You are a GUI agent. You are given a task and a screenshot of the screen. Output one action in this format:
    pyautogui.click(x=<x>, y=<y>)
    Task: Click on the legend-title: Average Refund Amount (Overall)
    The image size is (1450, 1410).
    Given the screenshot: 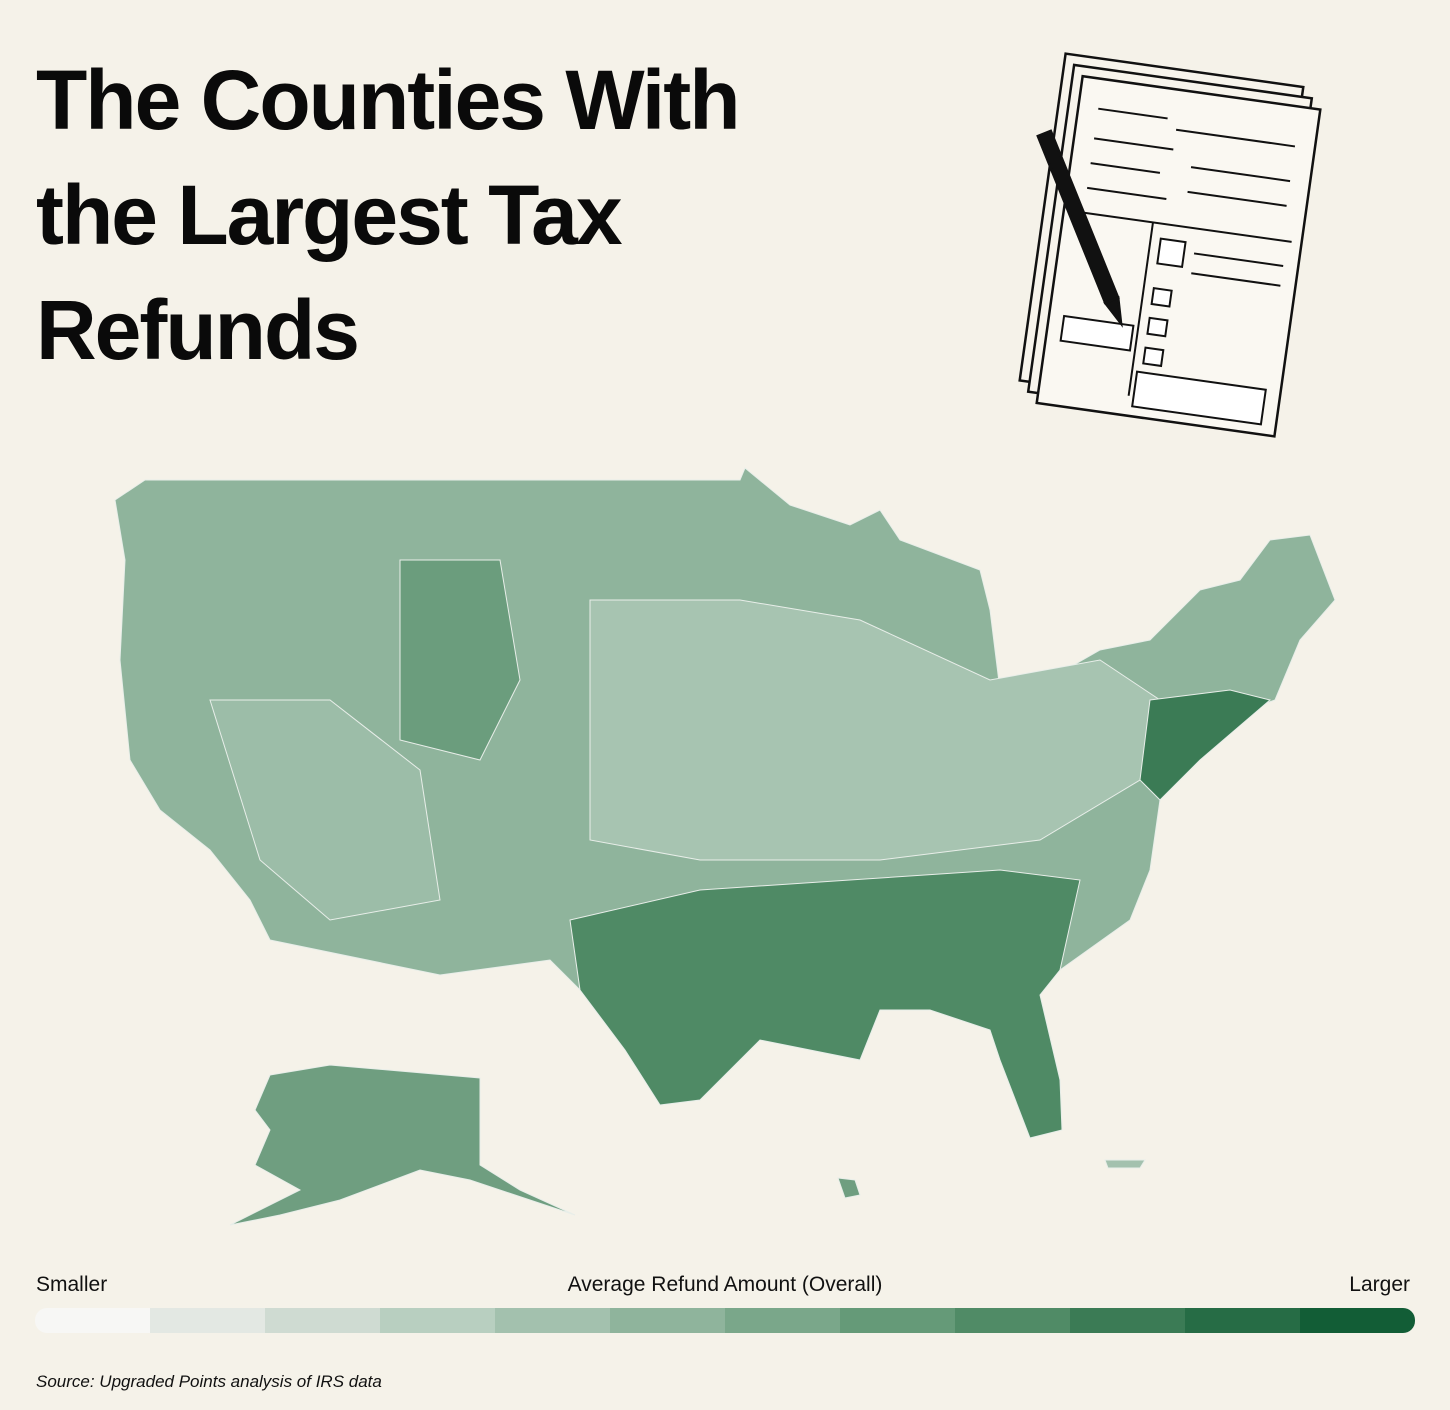 What is the action you would take?
    pyautogui.click(x=725, y=1284)
    